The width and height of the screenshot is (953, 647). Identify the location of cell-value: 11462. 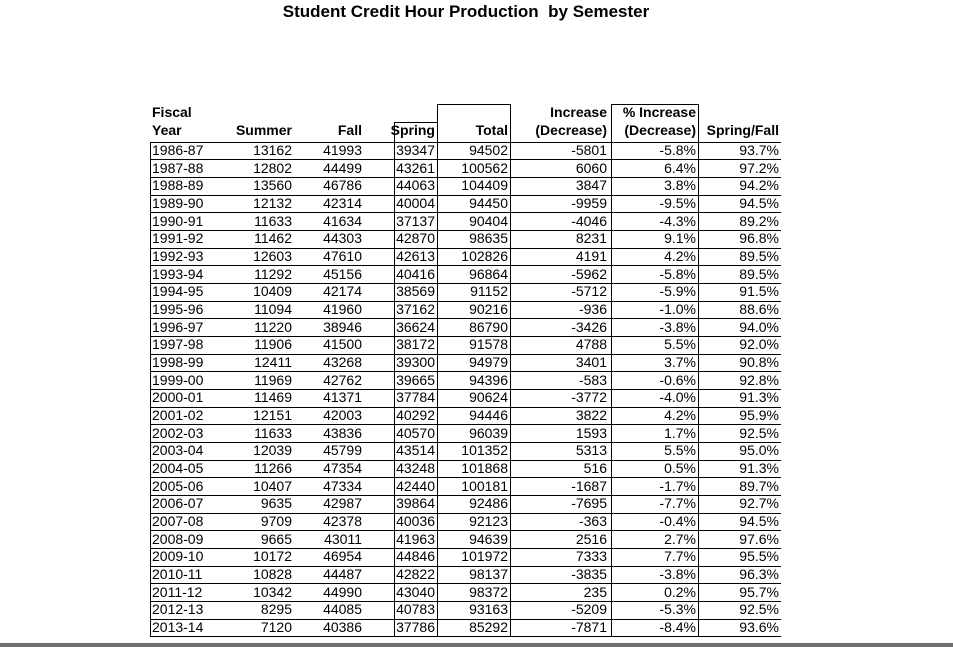
(273, 238).